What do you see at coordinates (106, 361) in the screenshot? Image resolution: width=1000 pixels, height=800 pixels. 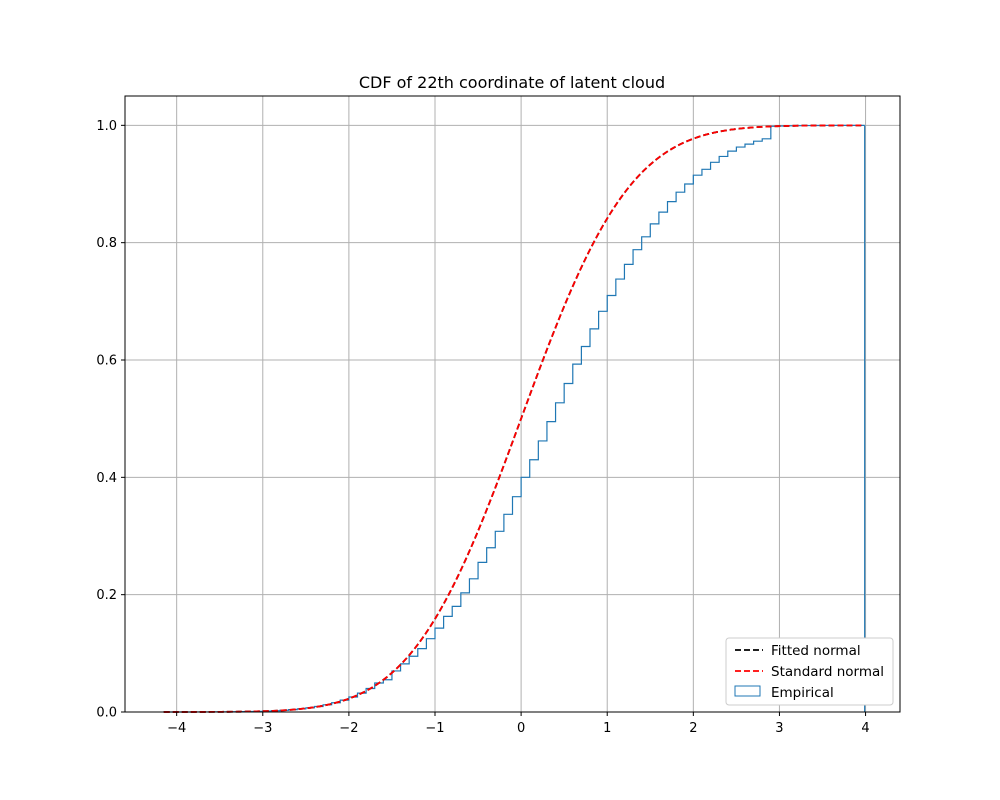 I see `y-tick-label: 0.6` at bounding box center [106, 361].